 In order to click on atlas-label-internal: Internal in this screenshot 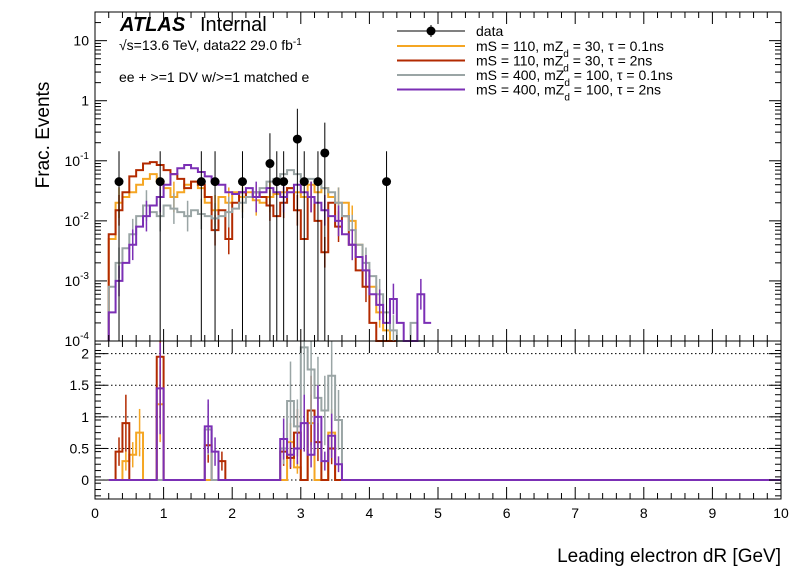, I will do `click(233, 25)`.